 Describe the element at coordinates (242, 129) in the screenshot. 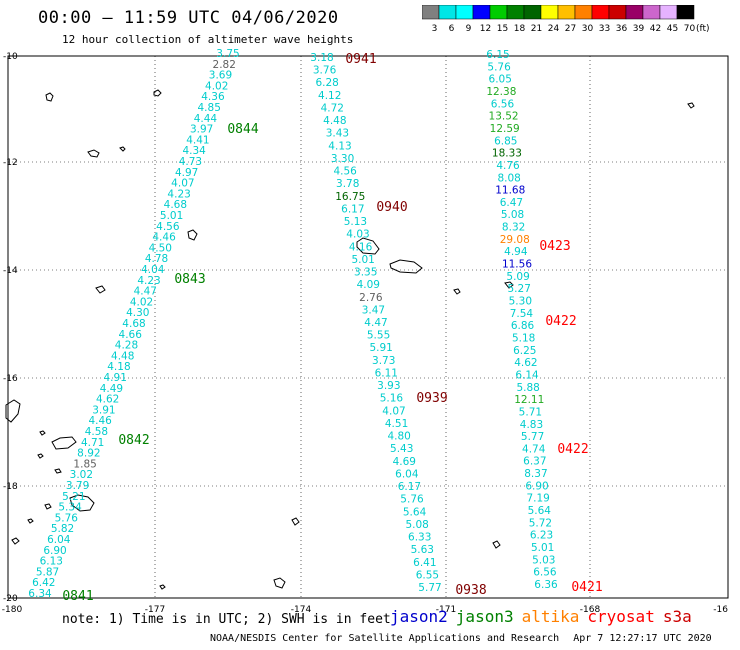

I see `pass-time-label: 0844` at that location.